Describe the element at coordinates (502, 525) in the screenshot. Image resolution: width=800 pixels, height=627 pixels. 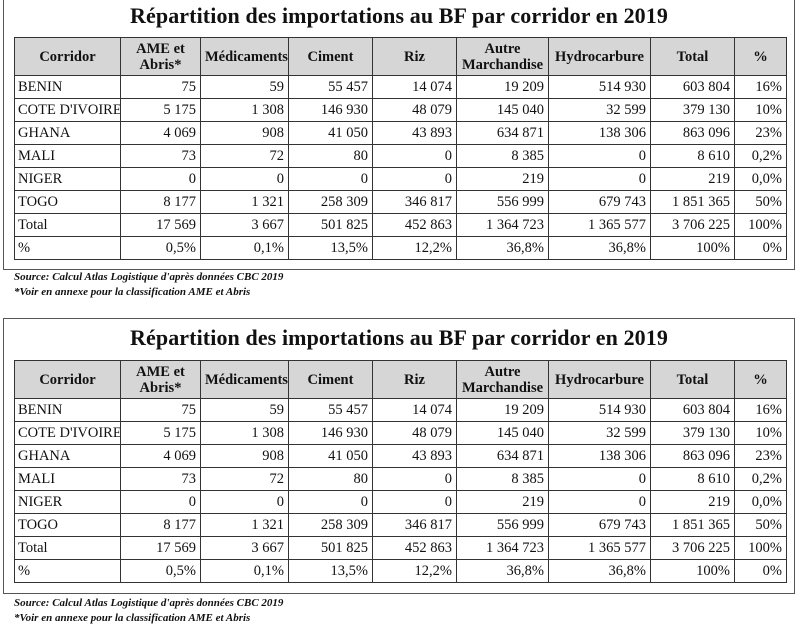
I see `table-cell: 556 999` at that location.